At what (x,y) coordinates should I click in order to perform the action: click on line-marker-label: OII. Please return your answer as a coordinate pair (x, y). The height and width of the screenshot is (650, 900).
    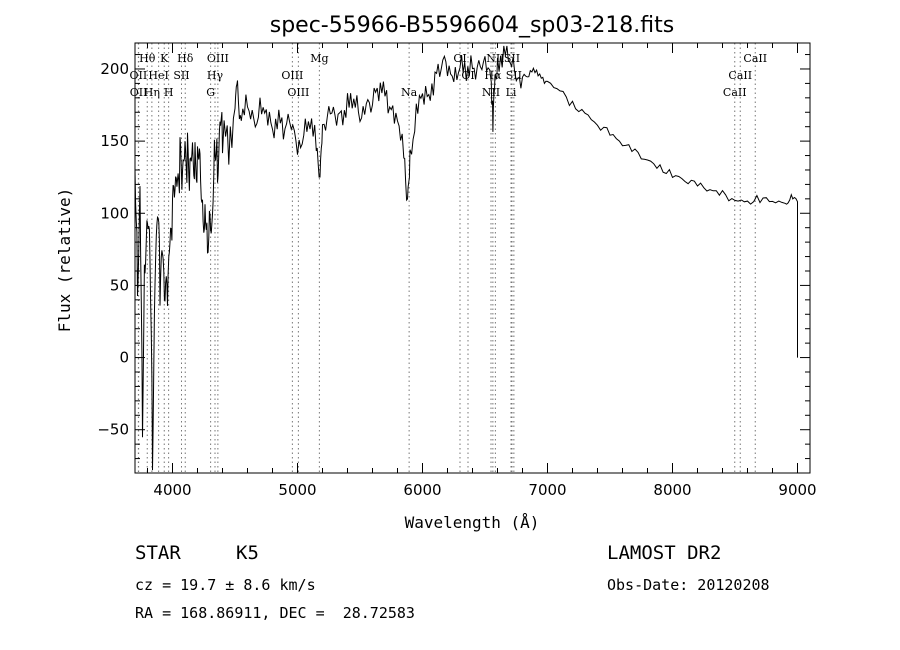
    Looking at the image, I should click on (139, 92).